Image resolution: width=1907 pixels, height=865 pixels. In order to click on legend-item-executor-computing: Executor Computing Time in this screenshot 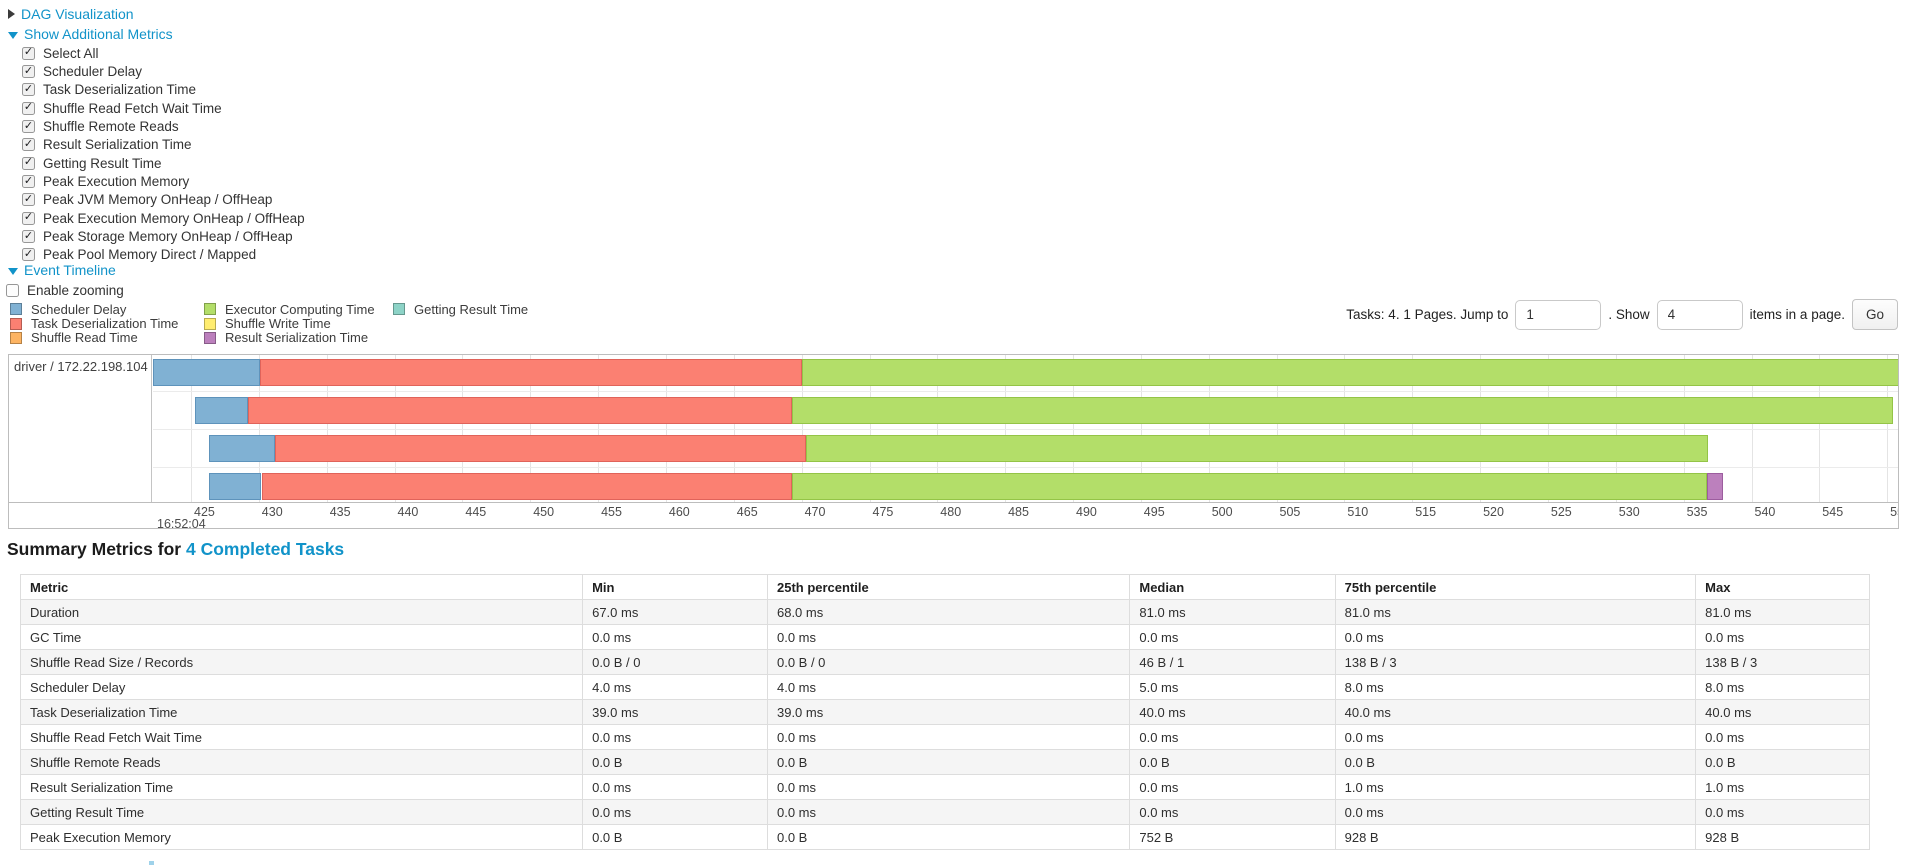, I will do `click(289, 309)`.